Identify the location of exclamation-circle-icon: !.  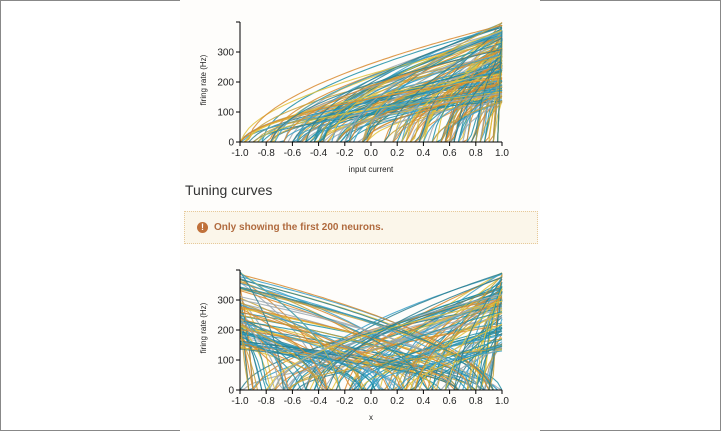
(202, 227).